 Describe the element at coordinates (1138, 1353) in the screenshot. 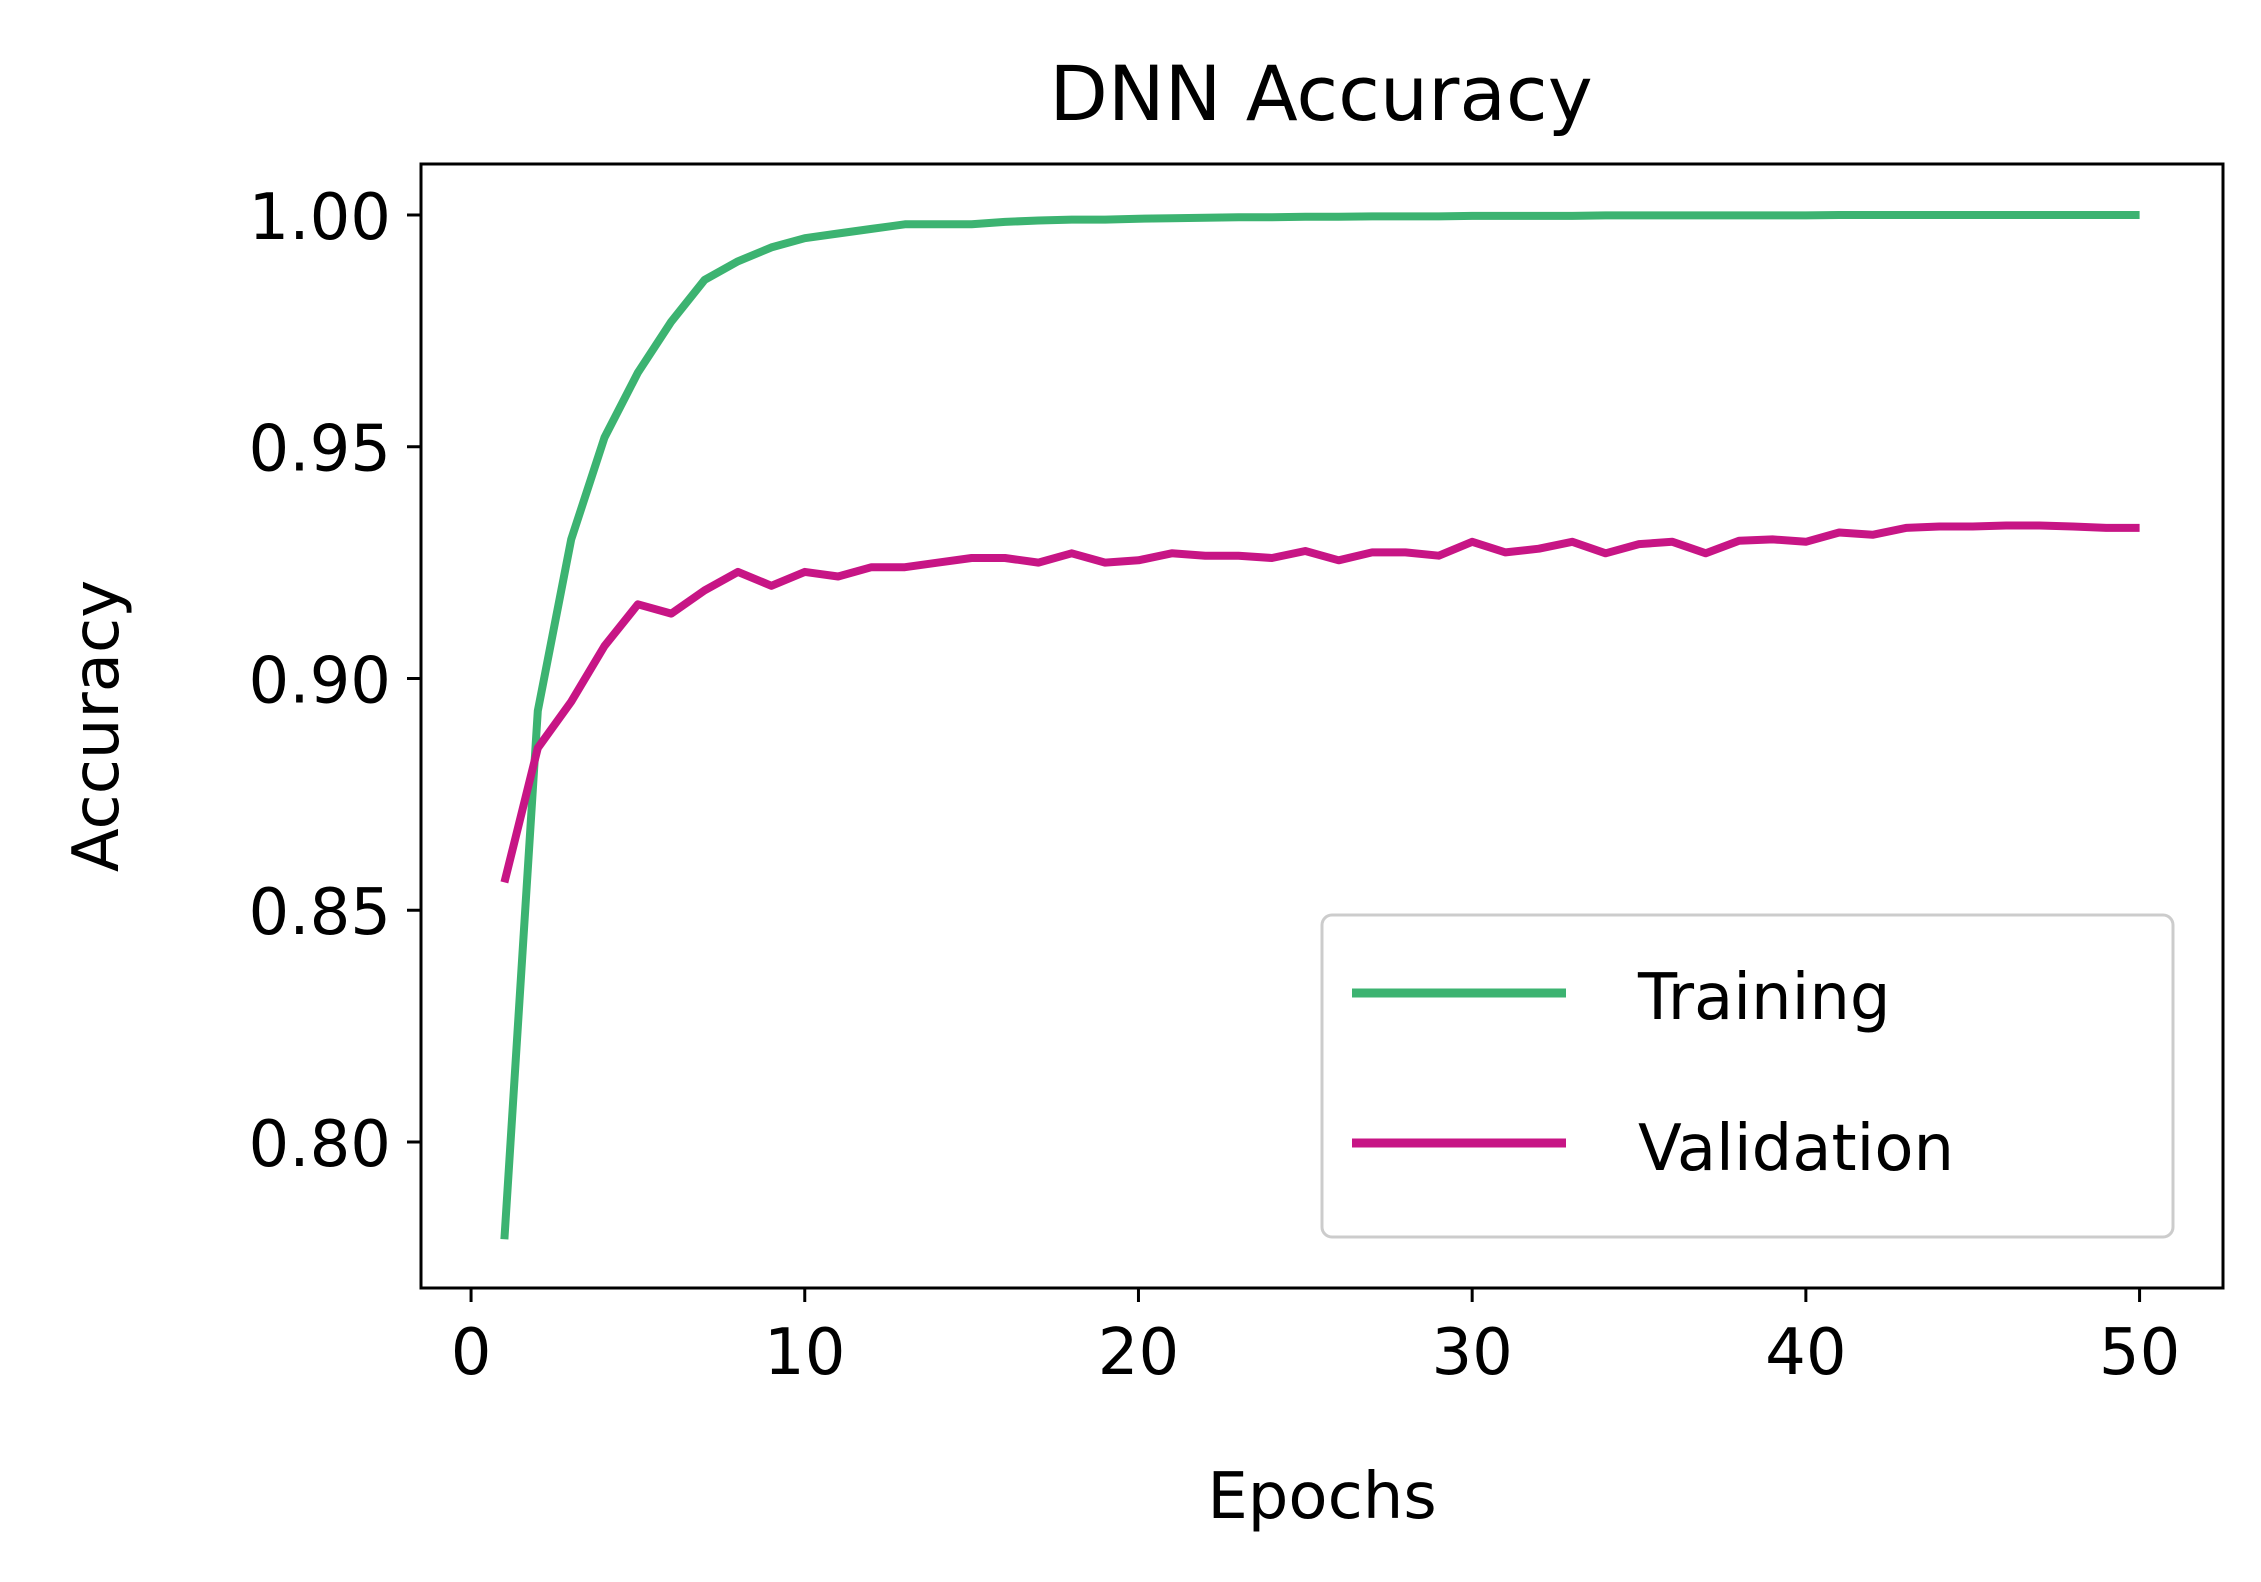

I see `x-tick-label: 20` at that location.